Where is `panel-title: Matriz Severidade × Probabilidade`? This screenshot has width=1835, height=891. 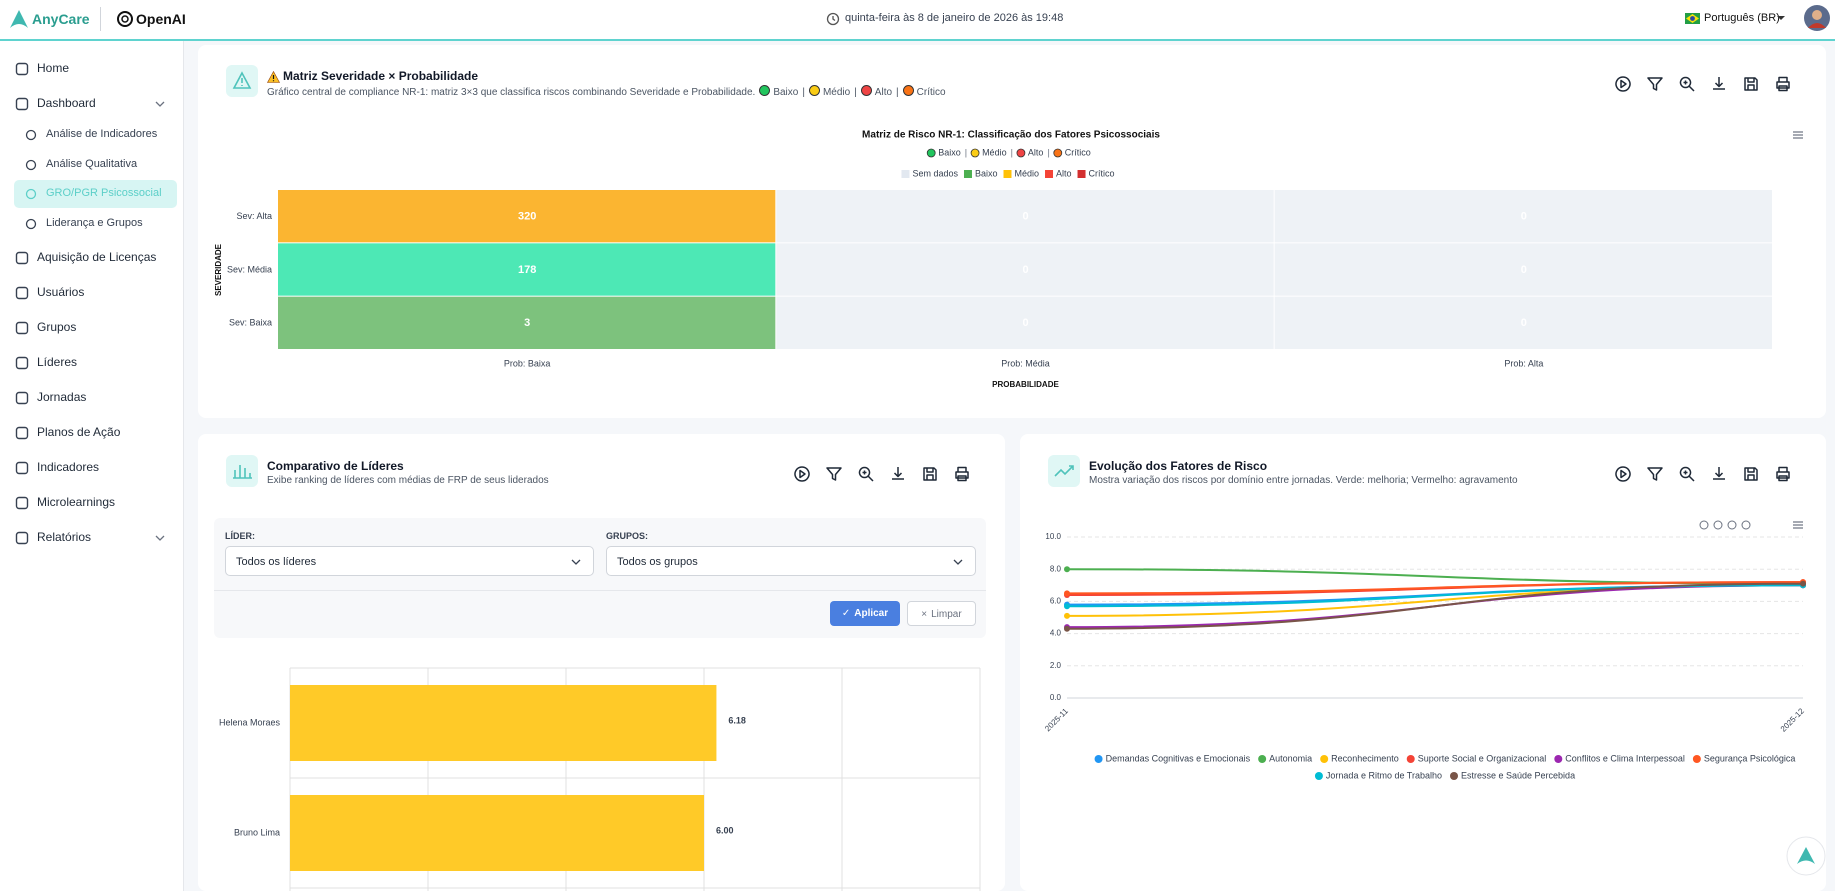
panel-title: Matriz Severidade × Probabilidade is located at coordinates (381, 76).